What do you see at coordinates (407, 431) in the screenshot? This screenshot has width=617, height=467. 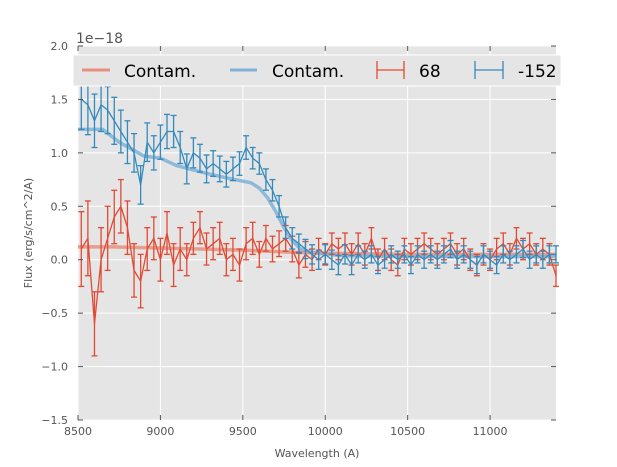 I see `x-tick-label: 10500` at bounding box center [407, 431].